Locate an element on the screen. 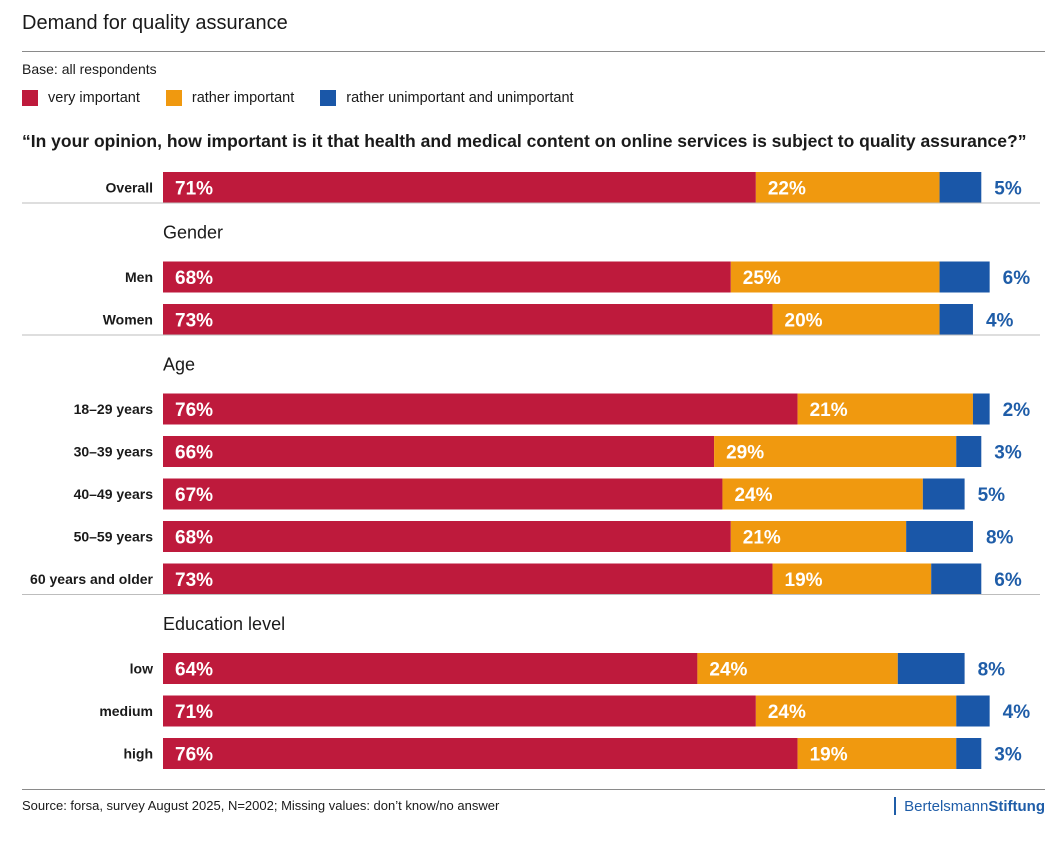 This screenshot has height=853, width=1063. data-label-rather-important: 29% is located at coordinates (745, 453).